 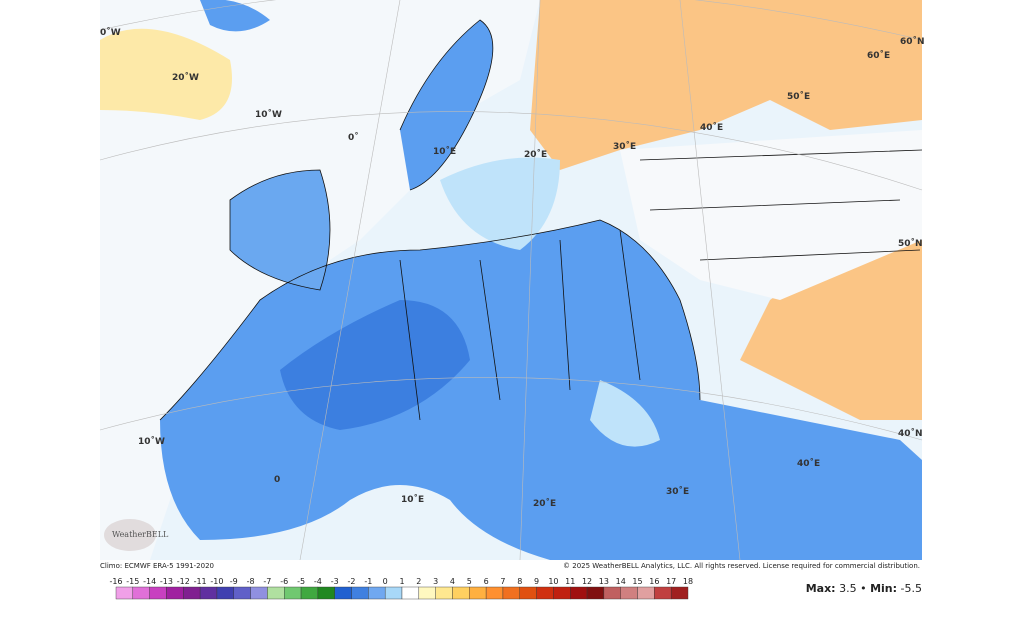 I want to click on graticule-label: 0˚W, so click(x=110, y=32).